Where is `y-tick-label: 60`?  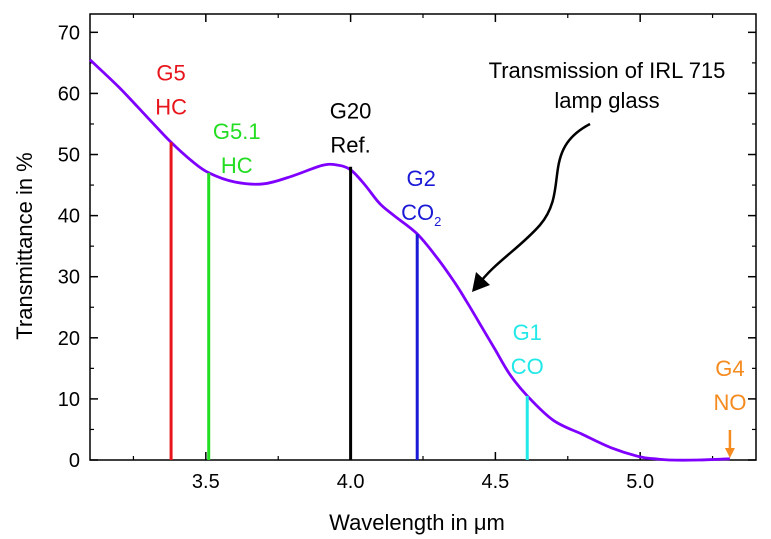
y-tick-label: 60 is located at coordinates (69, 94).